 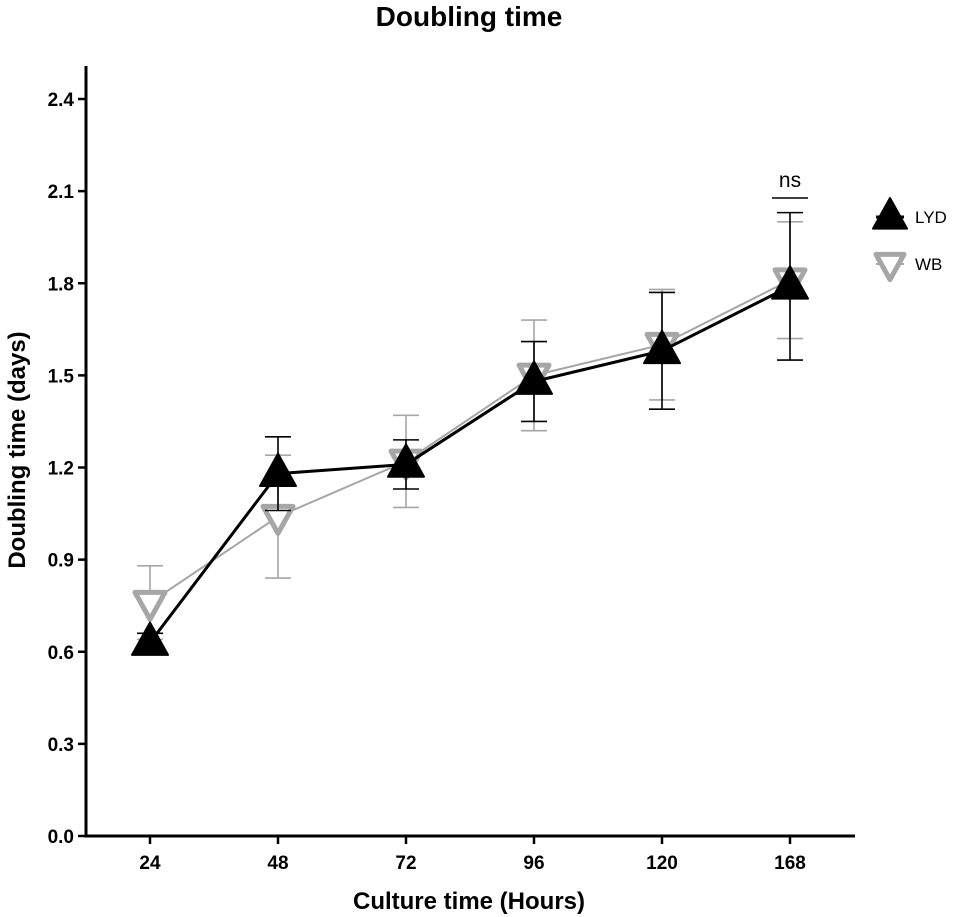 What do you see at coordinates (662, 863) in the screenshot?
I see `x-tick-label: 120` at bounding box center [662, 863].